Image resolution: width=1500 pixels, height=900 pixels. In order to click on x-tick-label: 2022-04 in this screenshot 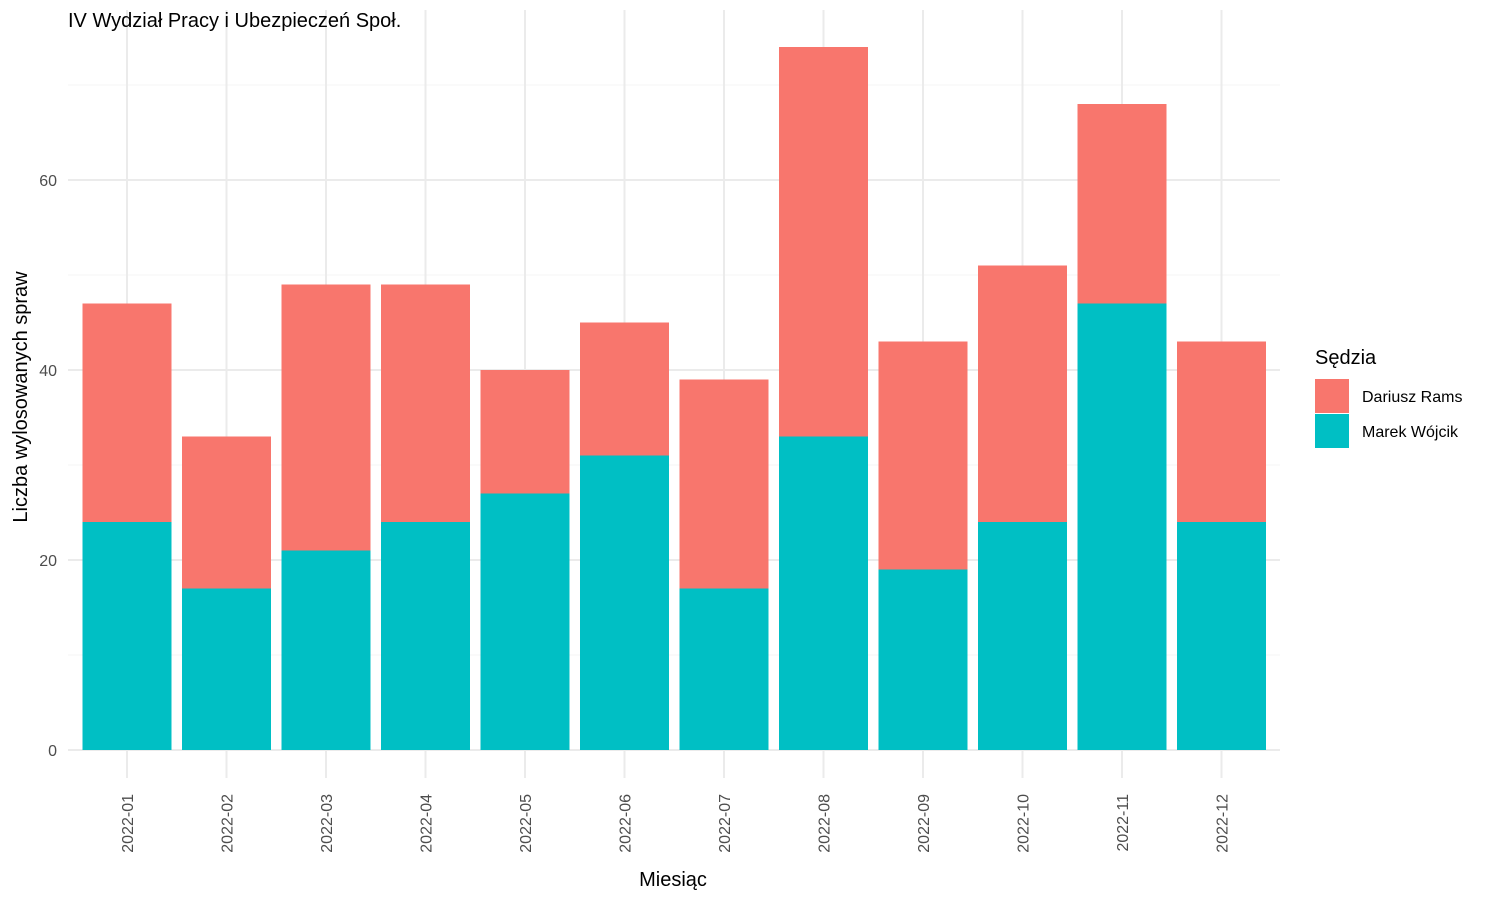, I will do `click(427, 823)`.